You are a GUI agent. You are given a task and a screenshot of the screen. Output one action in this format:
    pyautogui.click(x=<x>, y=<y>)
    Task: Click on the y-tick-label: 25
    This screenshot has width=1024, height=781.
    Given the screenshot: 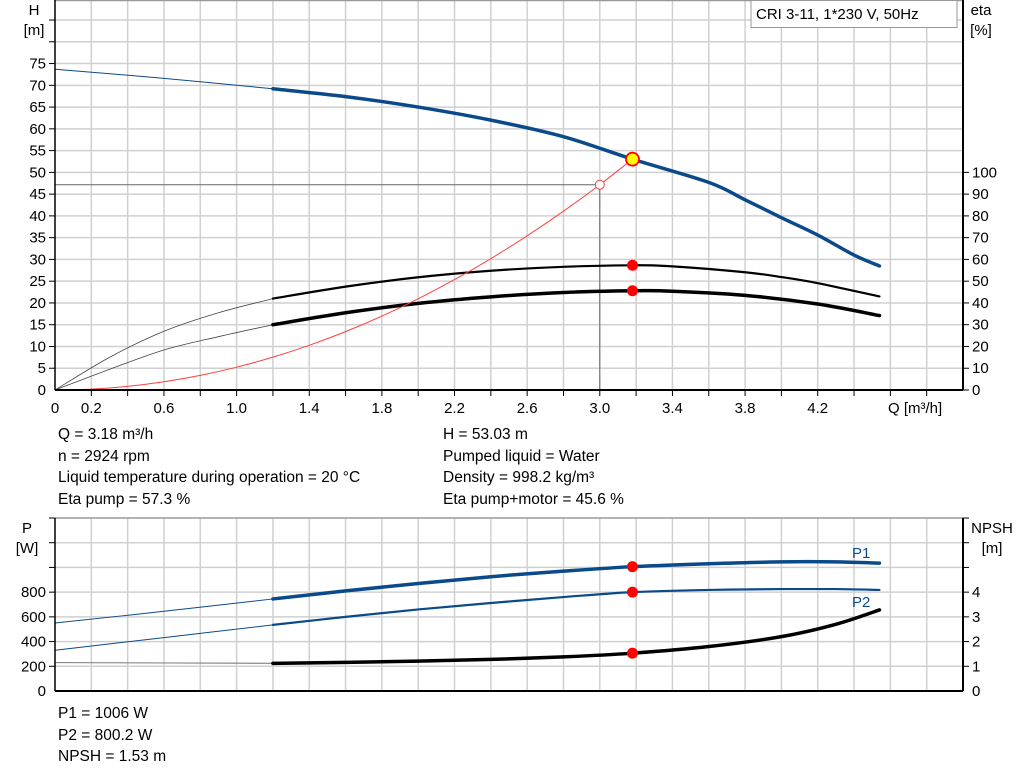 What is the action you would take?
    pyautogui.click(x=37, y=281)
    